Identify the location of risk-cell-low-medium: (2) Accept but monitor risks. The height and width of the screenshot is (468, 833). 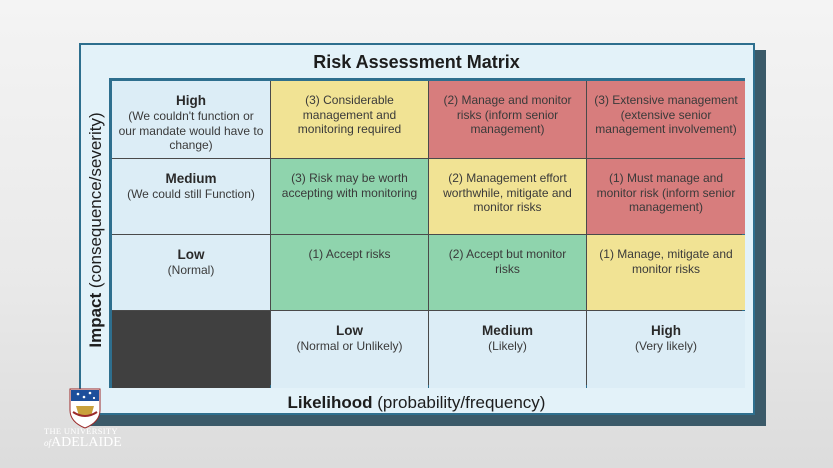
(507, 272).